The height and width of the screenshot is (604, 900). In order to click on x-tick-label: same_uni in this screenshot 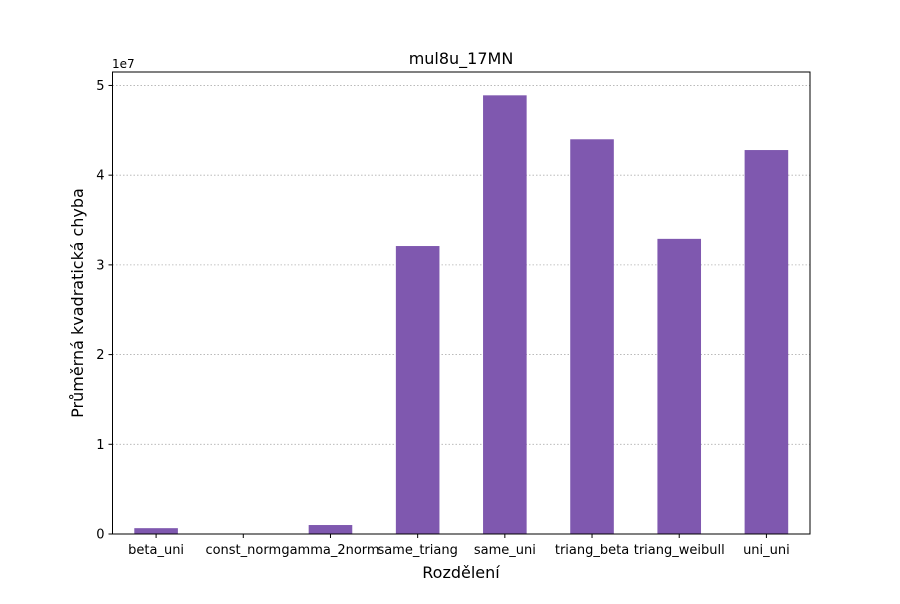, I will do `click(505, 550)`.